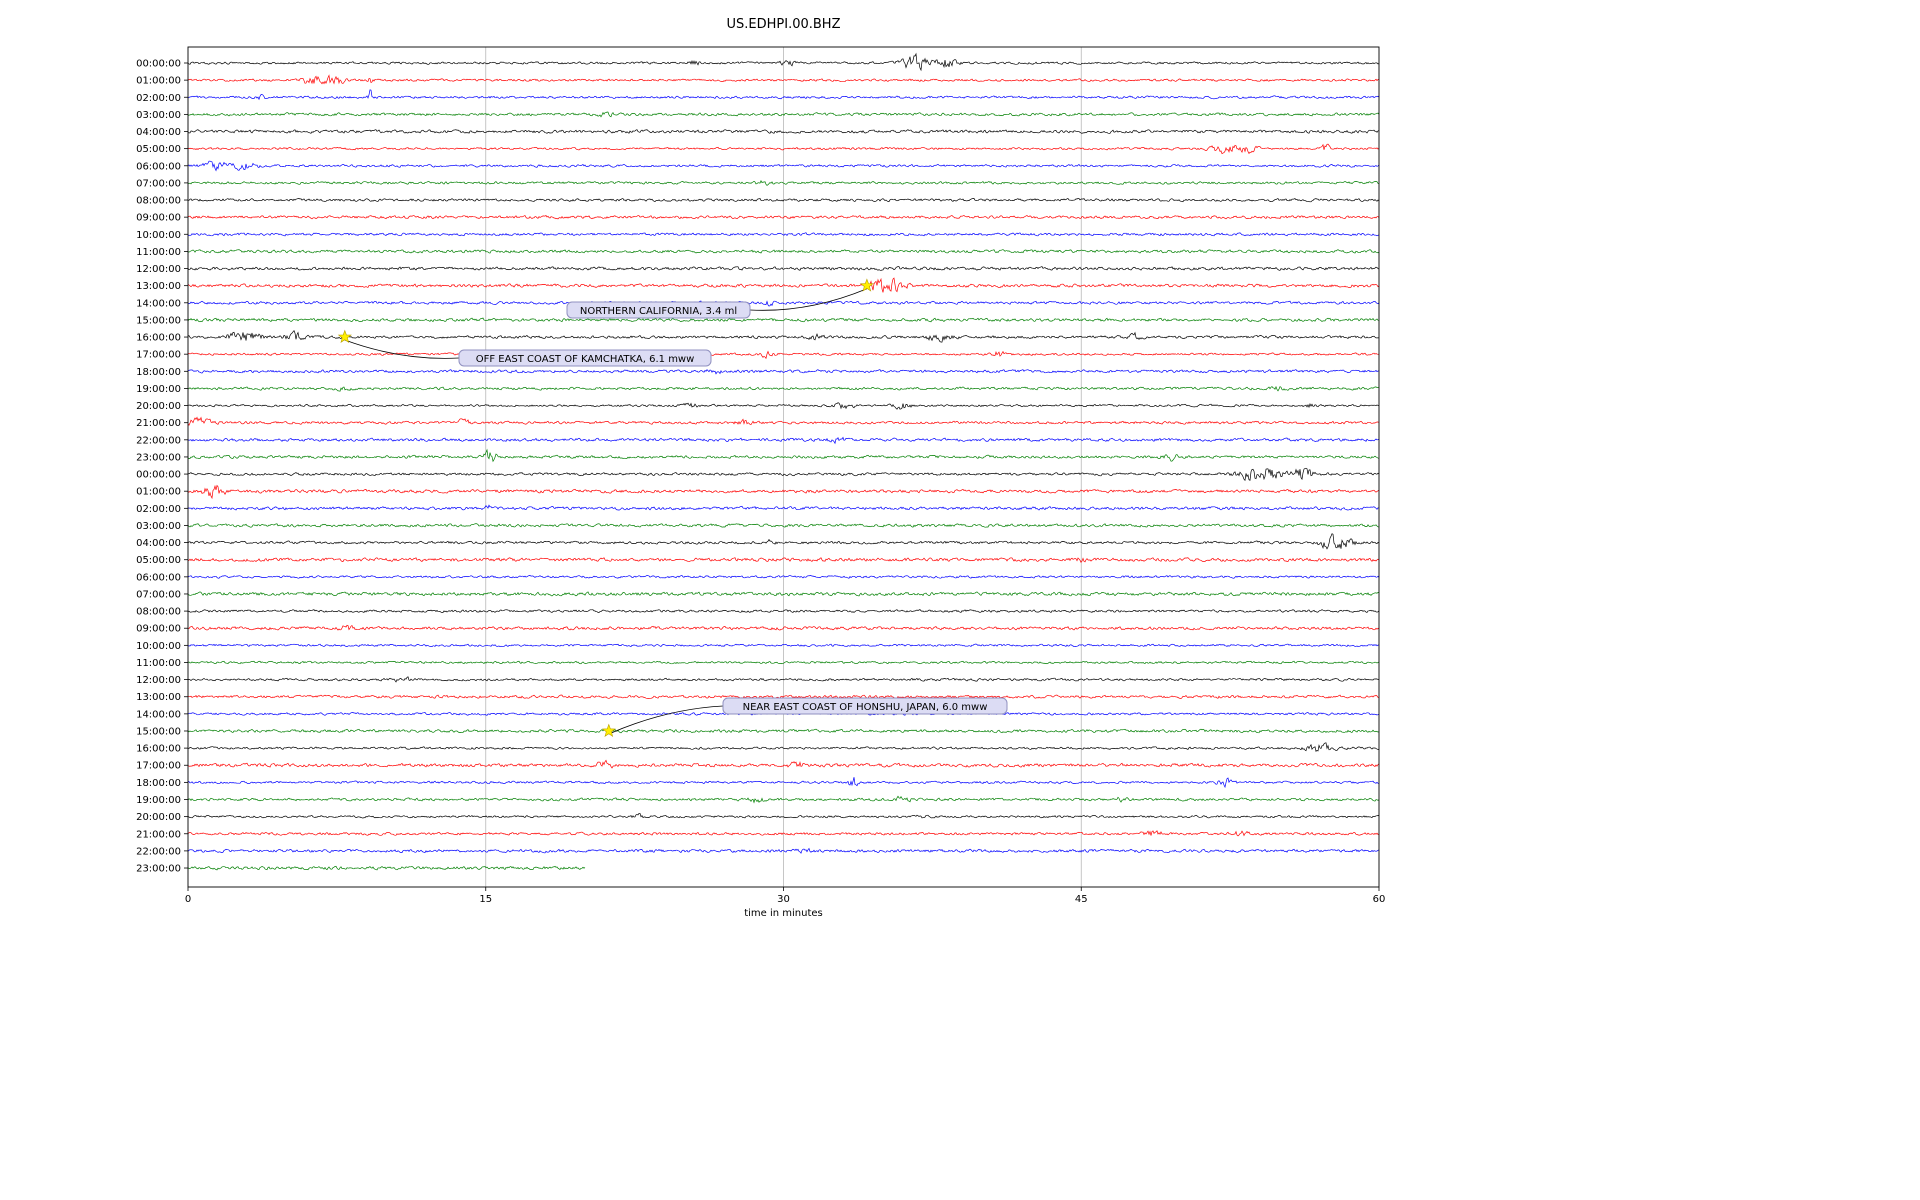 Image resolution: width=1920 pixels, height=1200 pixels. I want to click on row-label: 10:00:00, so click(158, 646).